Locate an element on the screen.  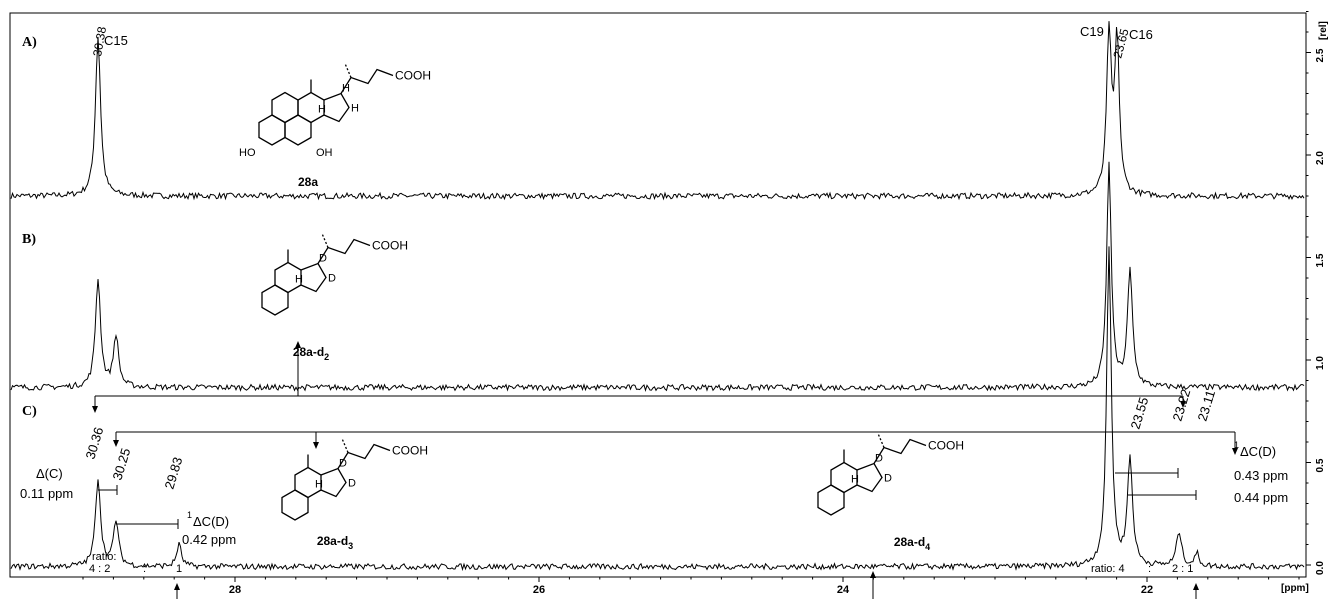
peak-label-c-23-22: 23.22 is located at coordinates (1182, 405).